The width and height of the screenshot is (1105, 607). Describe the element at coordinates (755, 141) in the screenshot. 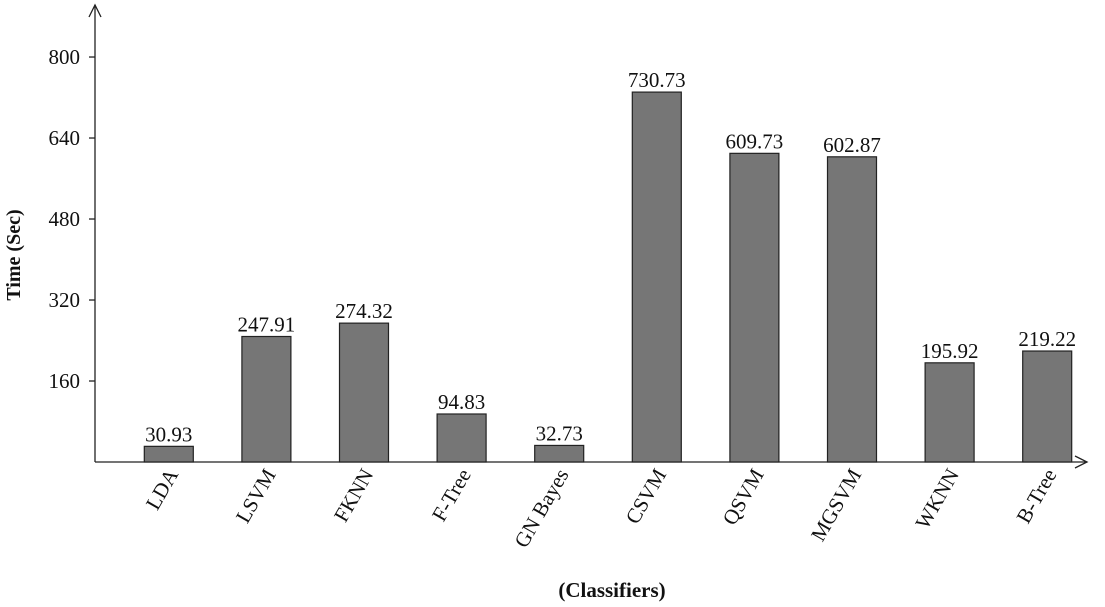

I see `value-label: 609.73` at that location.